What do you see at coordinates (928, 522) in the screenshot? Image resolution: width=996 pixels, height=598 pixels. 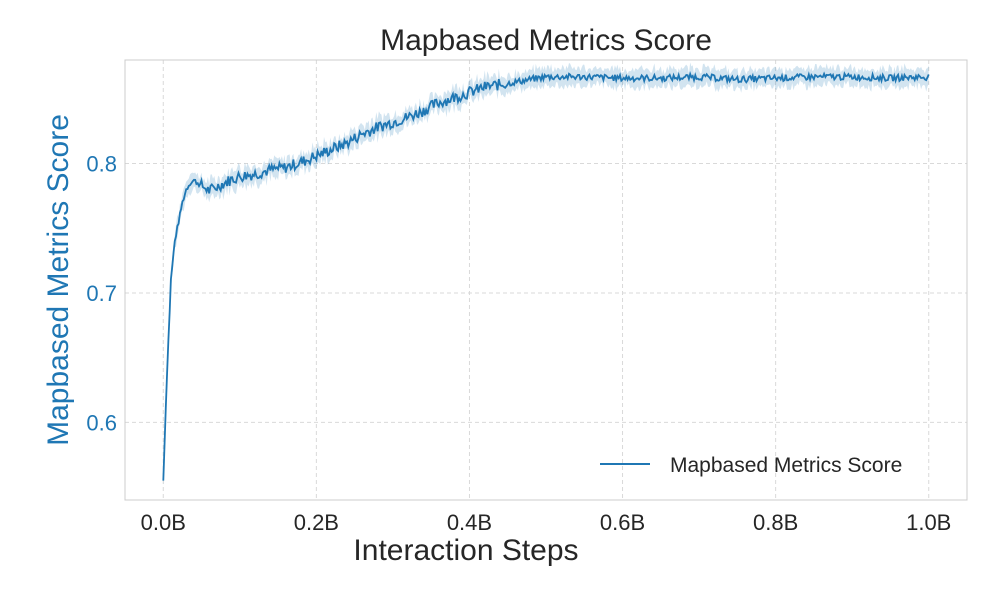 I see `x-tick-label: 1.0B` at bounding box center [928, 522].